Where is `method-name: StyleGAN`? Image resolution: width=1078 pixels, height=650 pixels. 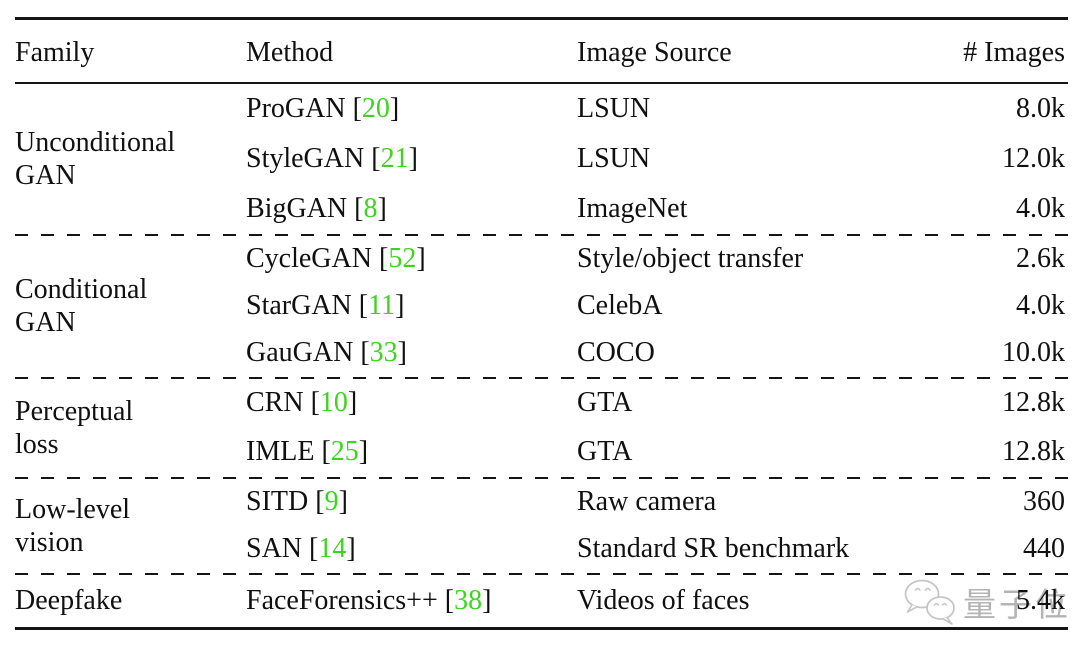 method-name: StyleGAN is located at coordinates (305, 158).